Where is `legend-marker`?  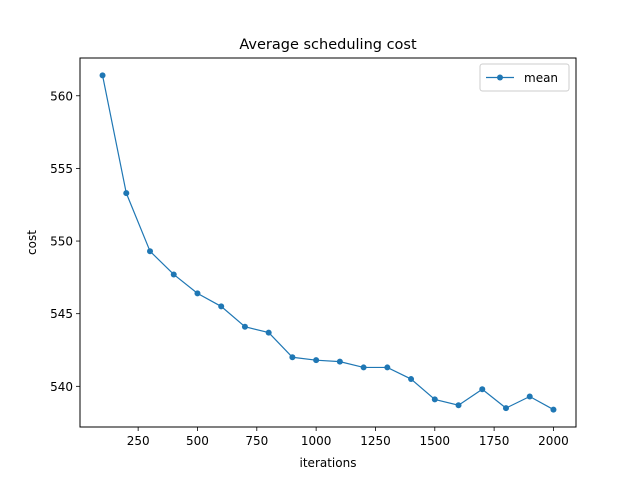
legend-marker is located at coordinates (500, 77).